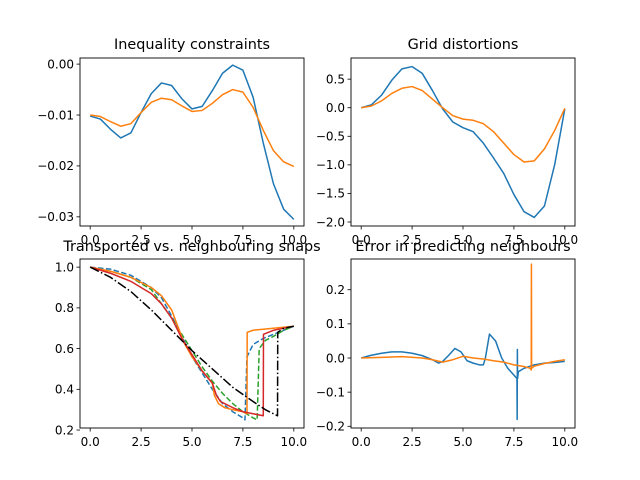 The image size is (640, 480). What do you see at coordinates (335, 324) in the screenshot?
I see `y-tick-label: 0.1` at bounding box center [335, 324].